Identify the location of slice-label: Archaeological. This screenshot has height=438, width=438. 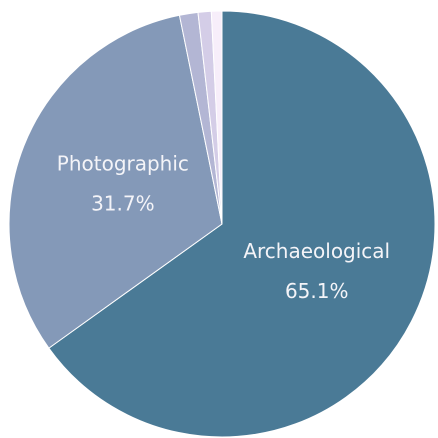
(316, 251).